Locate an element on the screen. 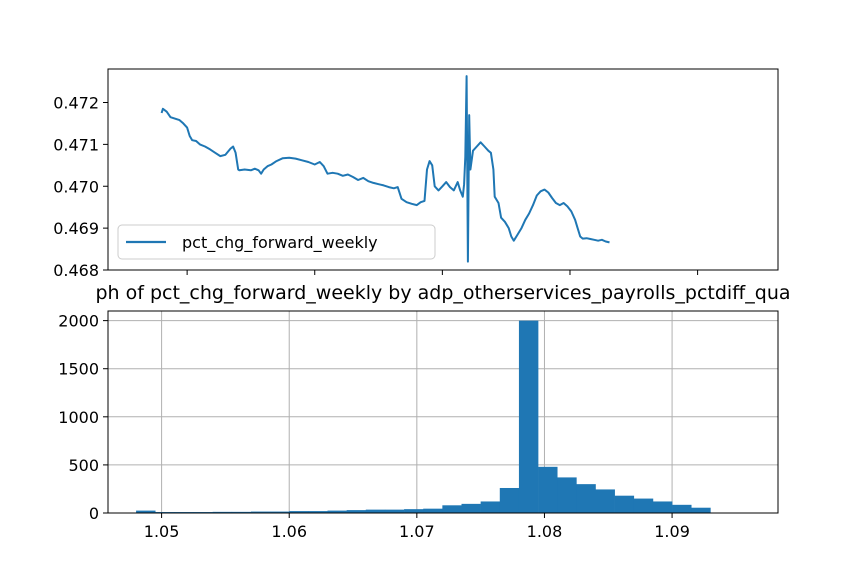 The height and width of the screenshot is (576, 864). legend-label: pct_chg_forward_weekly is located at coordinates (280, 243).